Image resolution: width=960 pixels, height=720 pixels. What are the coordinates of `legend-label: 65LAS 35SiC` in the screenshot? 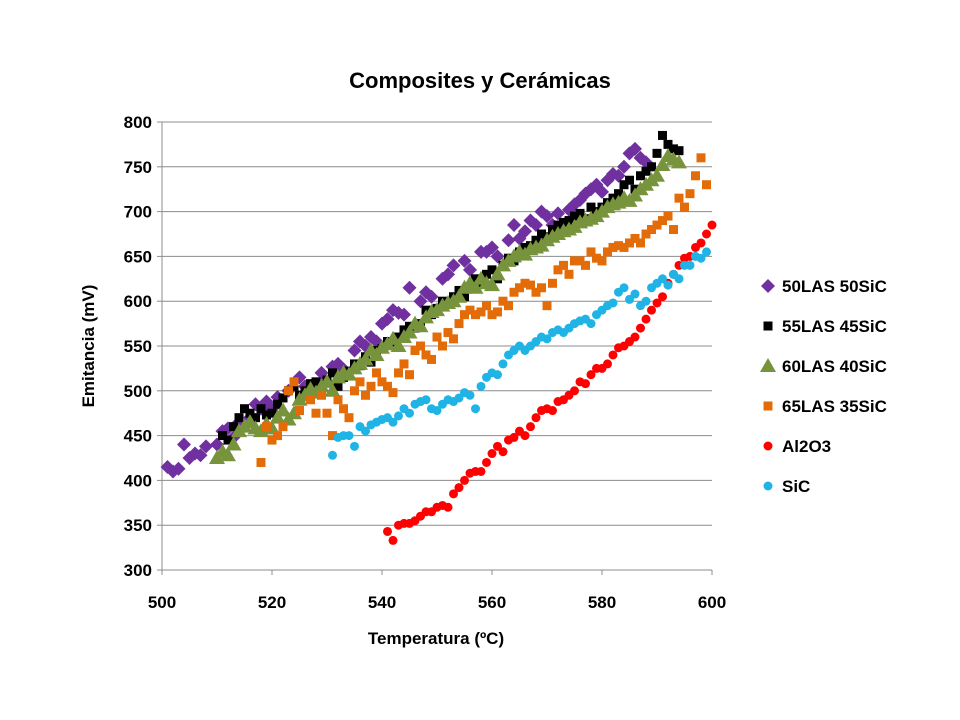 It's located at (834, 406).